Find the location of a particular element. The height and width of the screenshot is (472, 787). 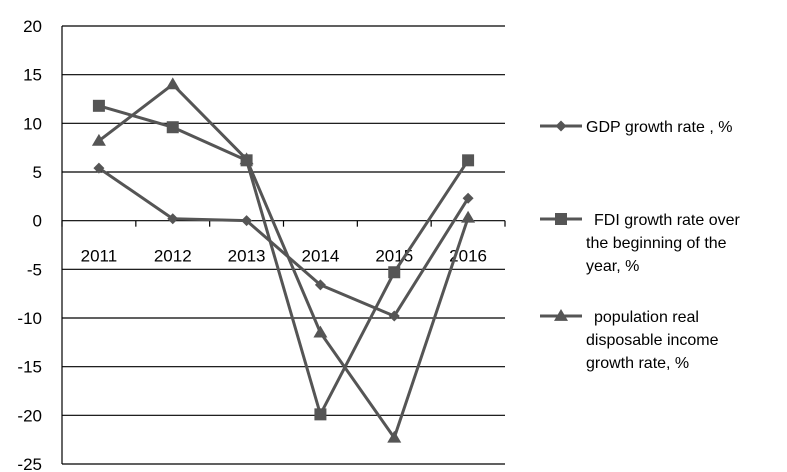

legend-entry-1: GDP growth rate , % is located at coordinates (636, 127).